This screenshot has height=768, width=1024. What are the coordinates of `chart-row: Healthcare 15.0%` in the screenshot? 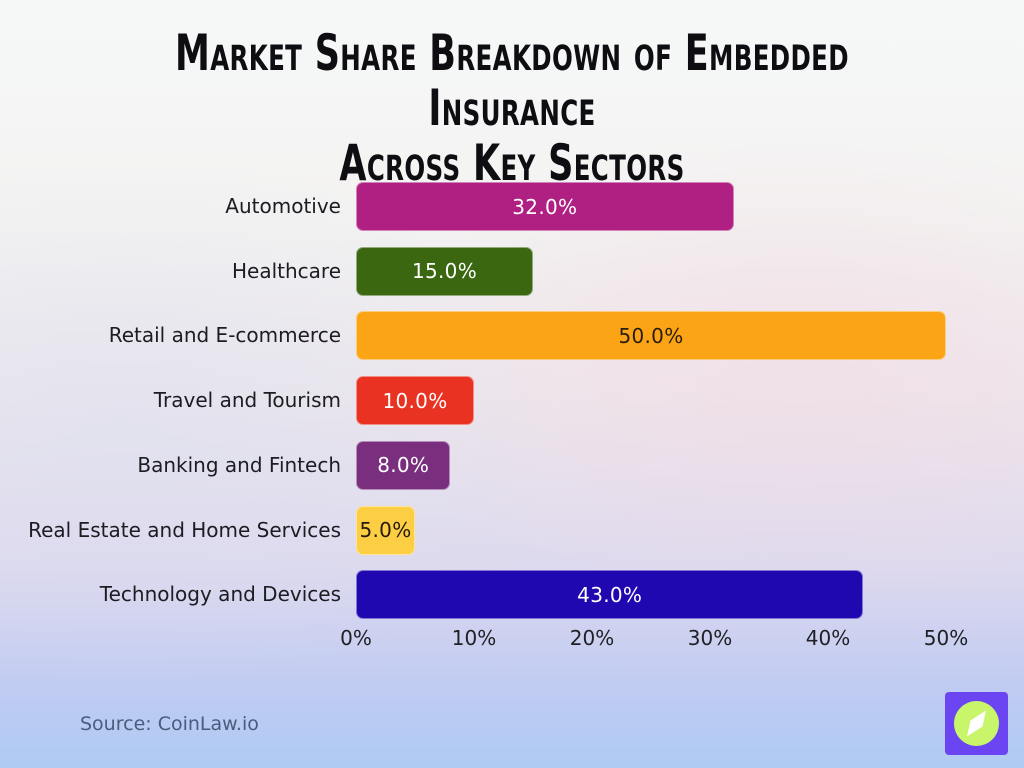 It's located at (512, 271).